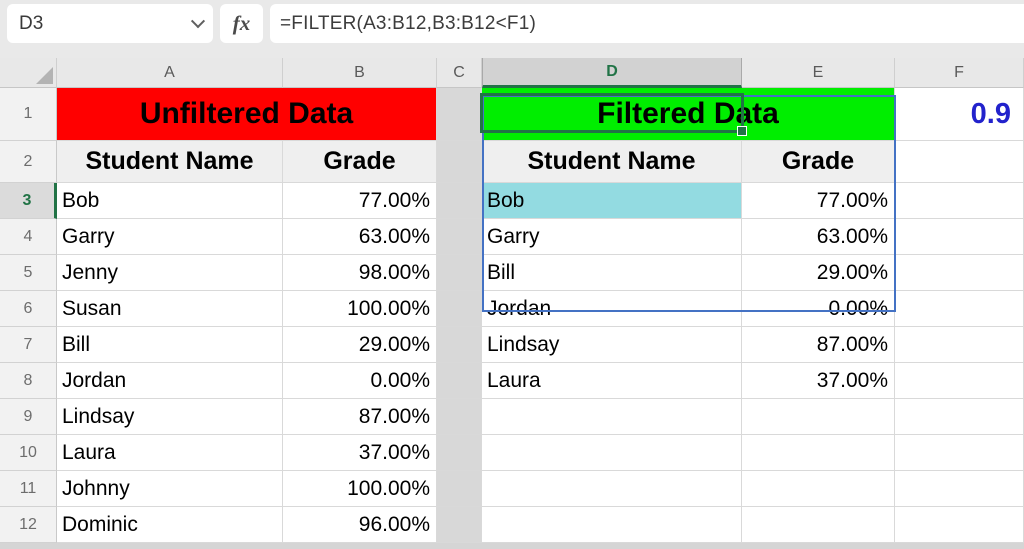 The width and height of the screenshot is (1024, 549). What do you see at coordinates (959, 201) in the screenshot?
I see `cell-F3` at bounding box center [959, 201].